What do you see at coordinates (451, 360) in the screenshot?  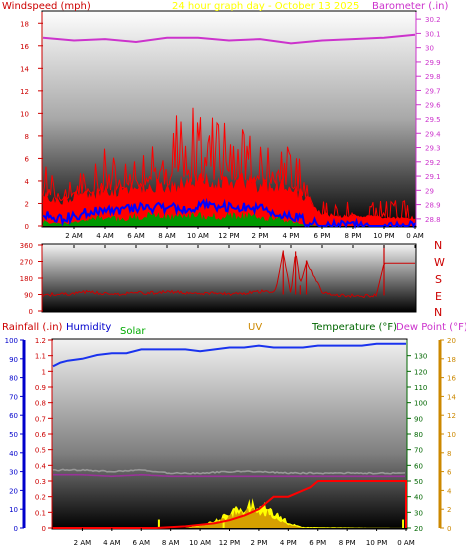 I see `uv-tick-label: 18` at bounding box center [451, 360].